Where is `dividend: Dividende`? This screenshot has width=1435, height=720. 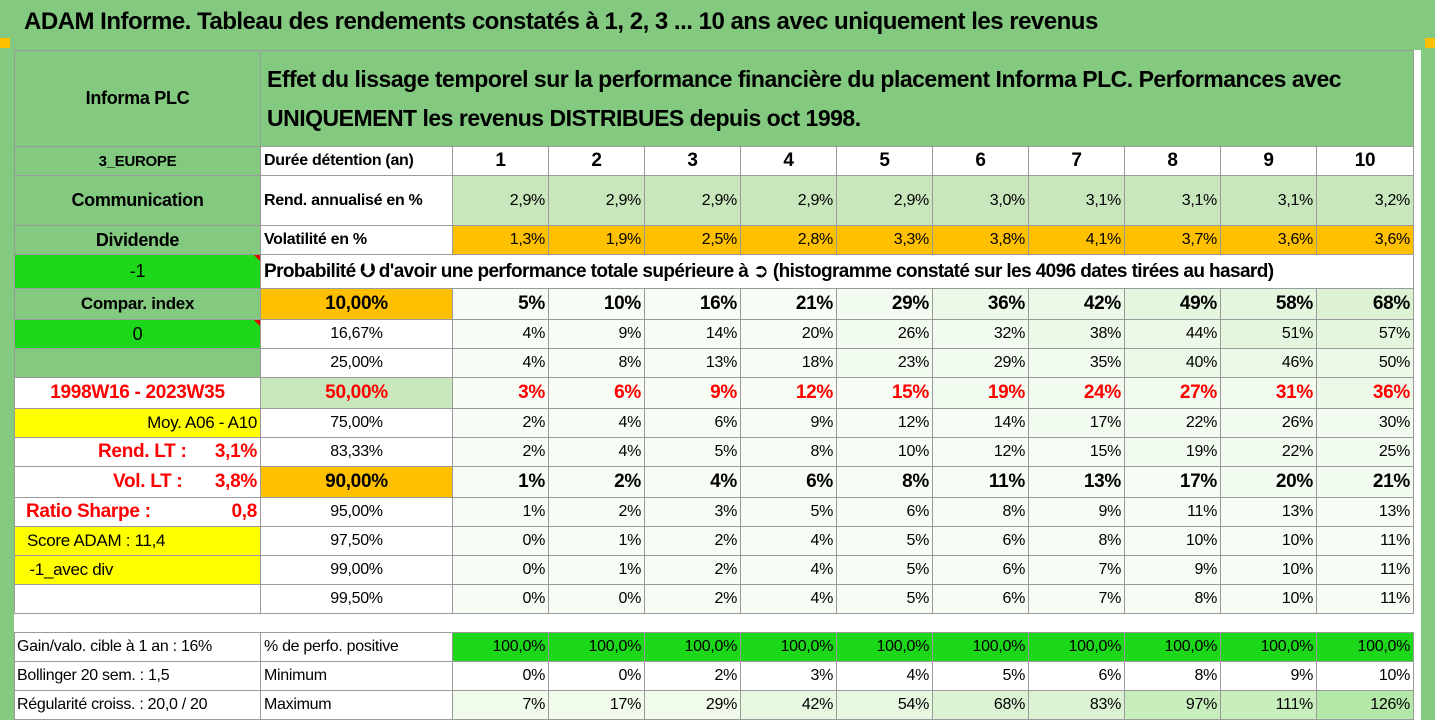
dividend: Dividende is located at coordinates (137, 240).